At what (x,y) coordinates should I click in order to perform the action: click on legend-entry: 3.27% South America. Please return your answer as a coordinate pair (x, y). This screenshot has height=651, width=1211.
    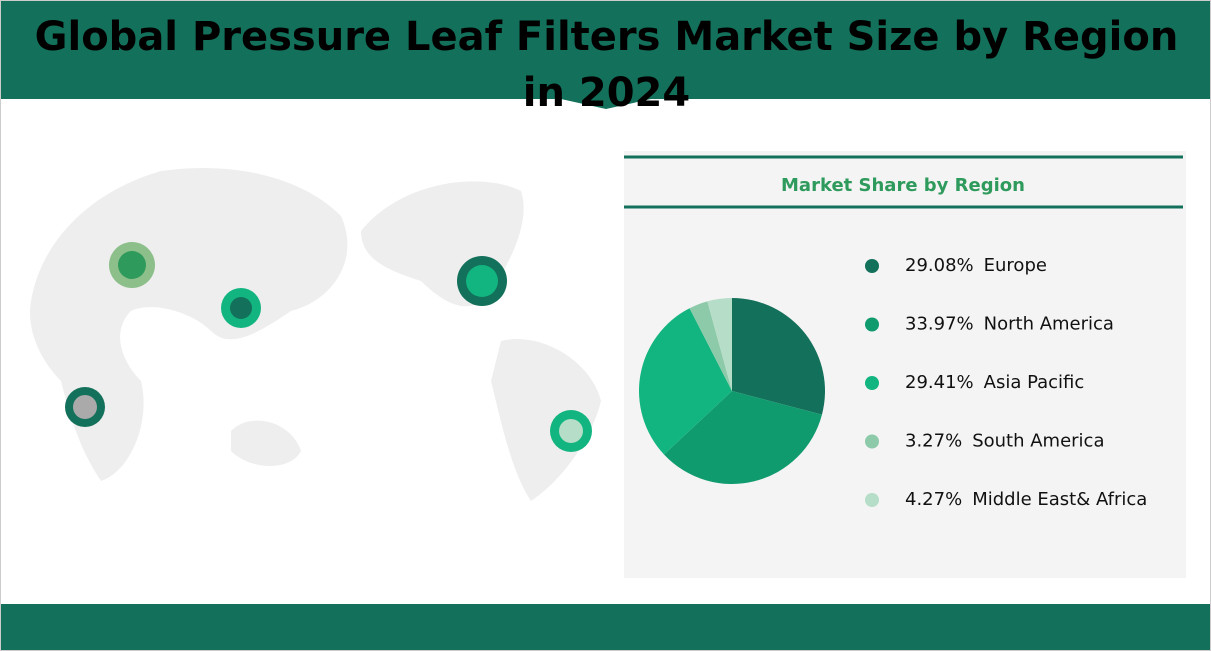
    Looking at the image, I should click on (1004, 441).